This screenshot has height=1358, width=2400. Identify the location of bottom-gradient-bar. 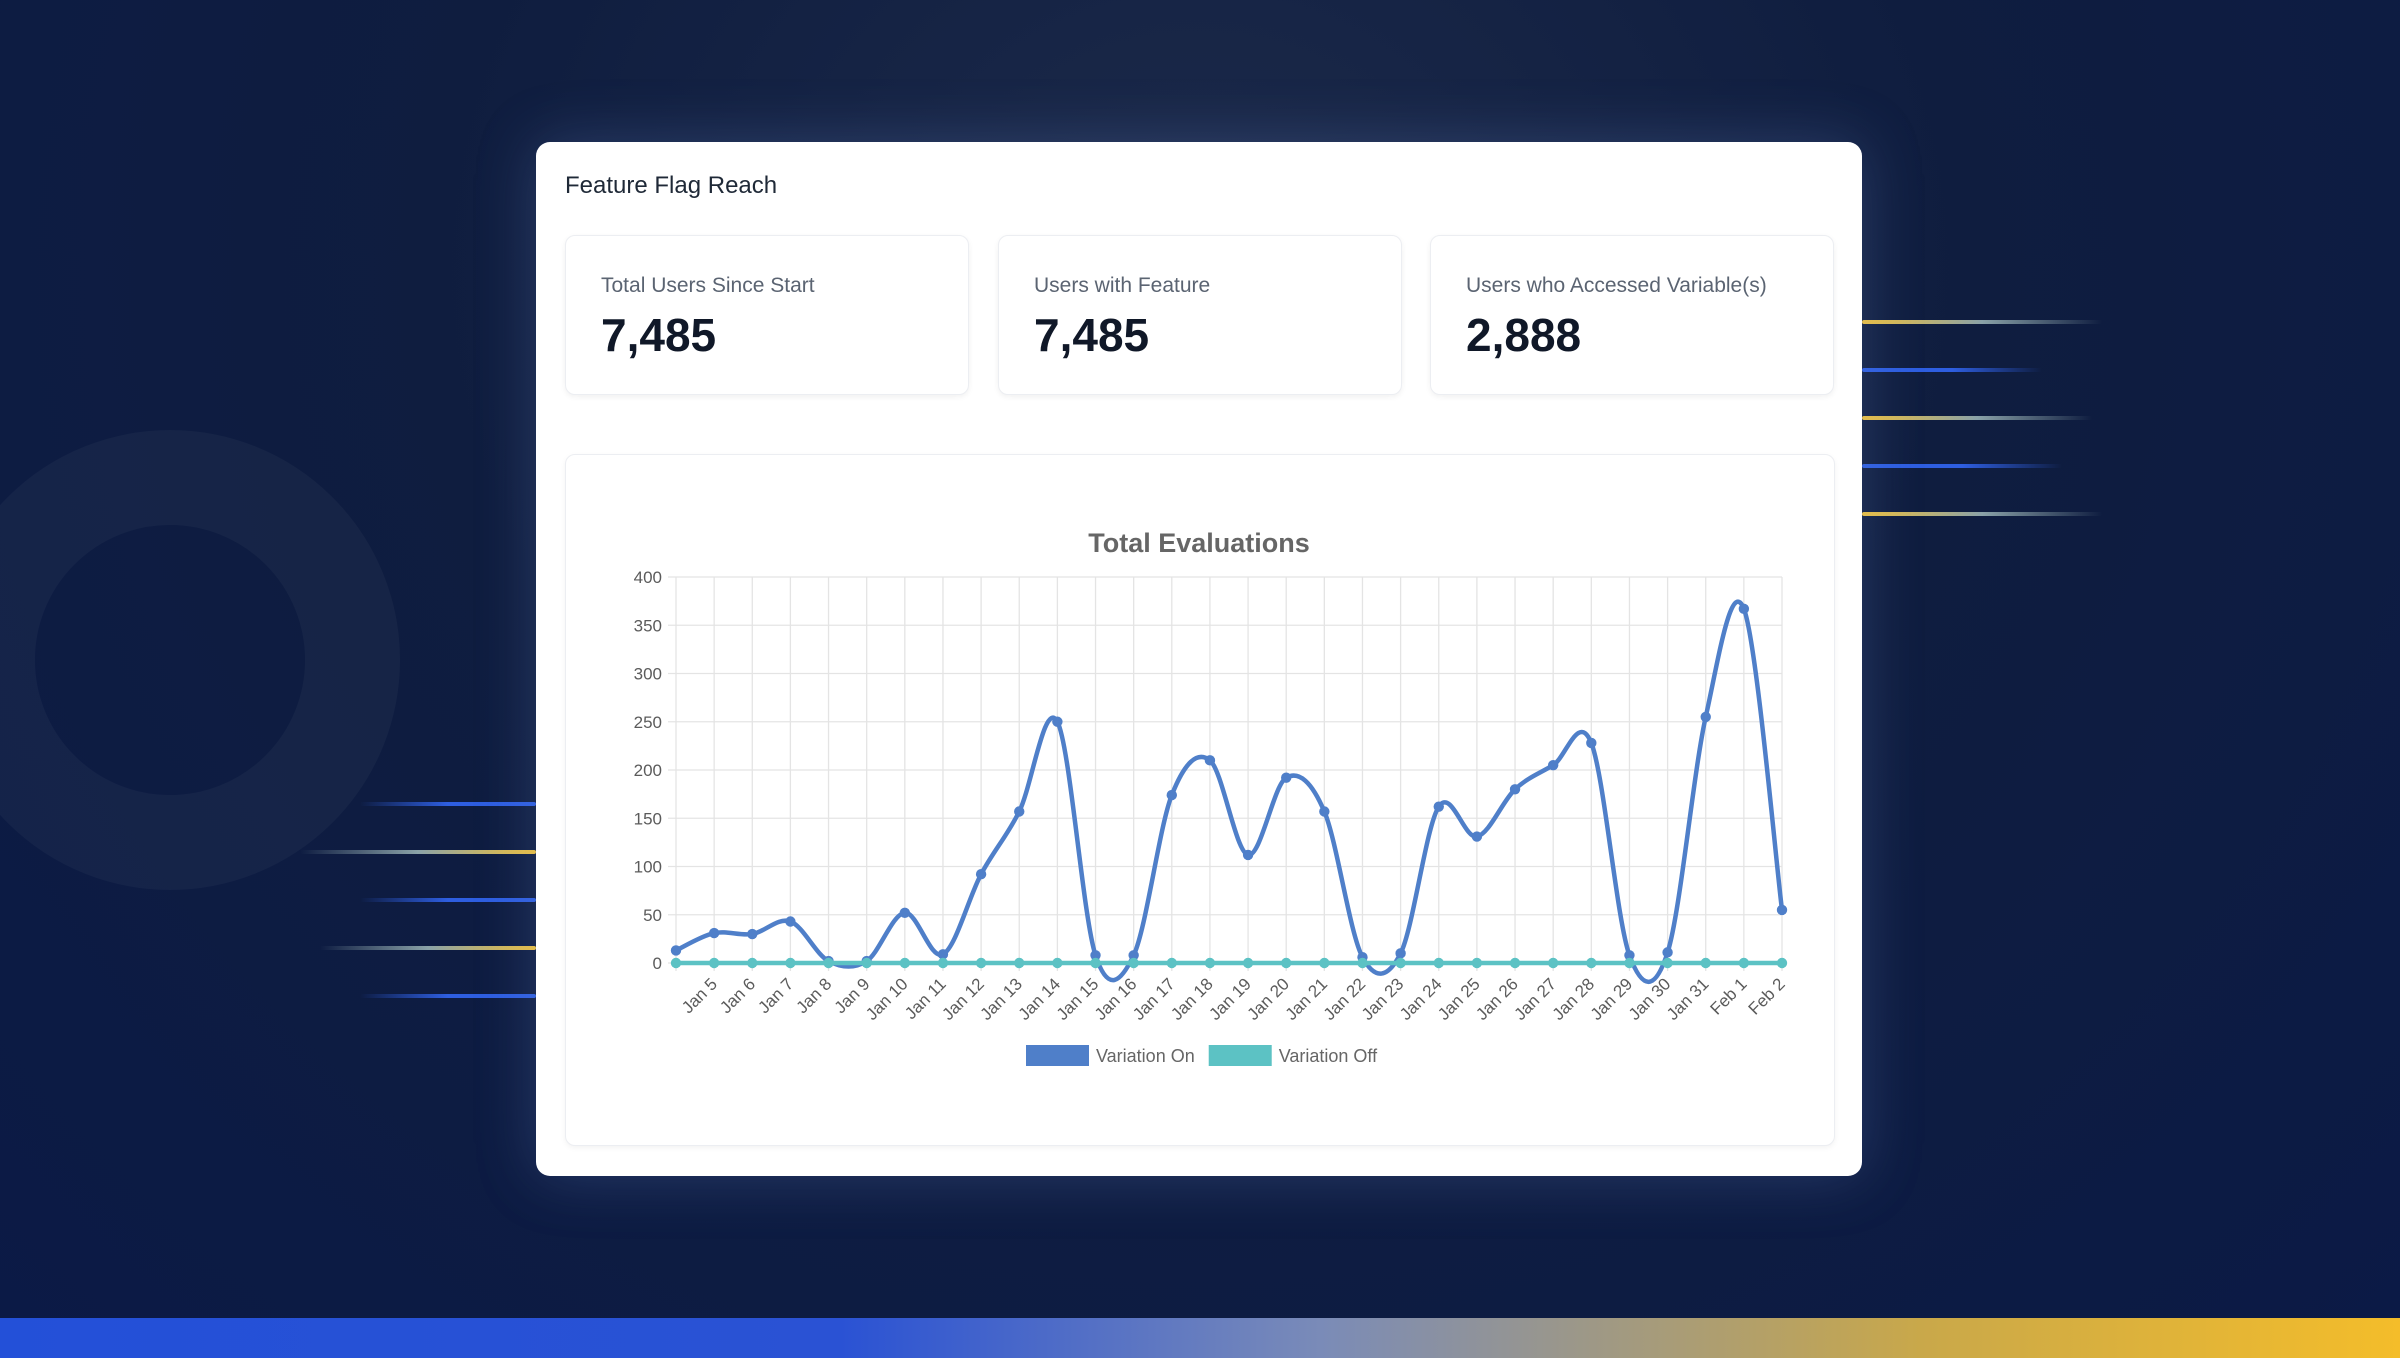
(1200, 1338).